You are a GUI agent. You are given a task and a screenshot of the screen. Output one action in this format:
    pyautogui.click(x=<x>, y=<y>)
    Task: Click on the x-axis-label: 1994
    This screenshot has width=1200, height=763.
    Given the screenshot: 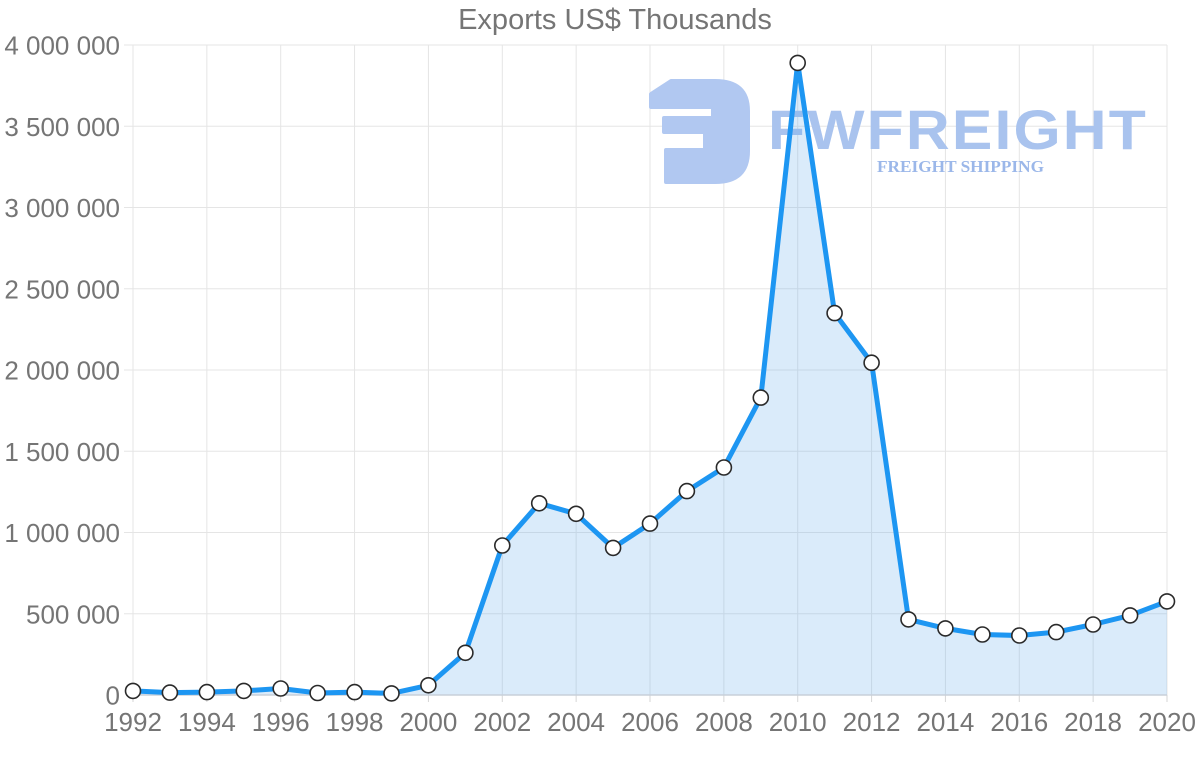 What is the action you would take?
    pyautogui.click(x=207, y=722)
    